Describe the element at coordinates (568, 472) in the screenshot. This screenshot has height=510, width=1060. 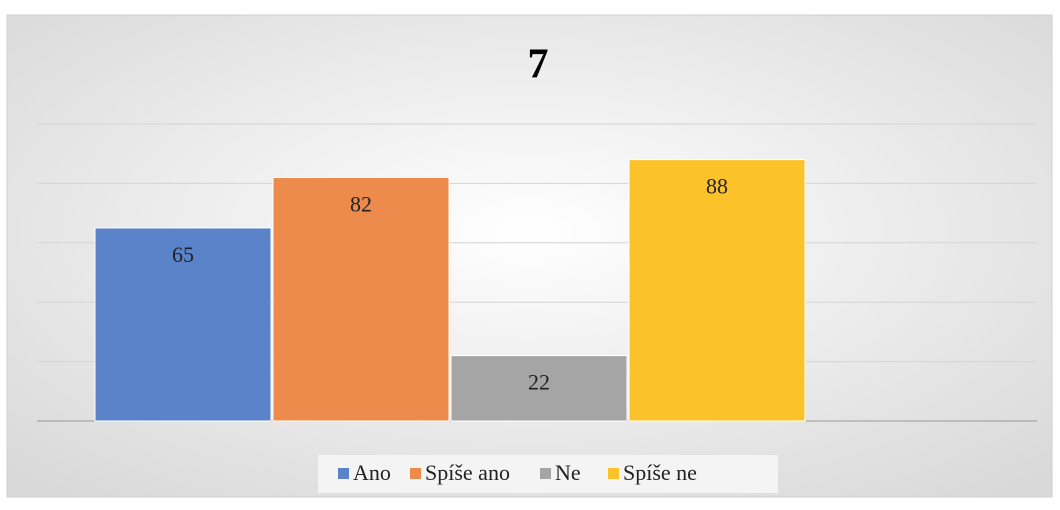
I see `legend-label: Ne` at that location.